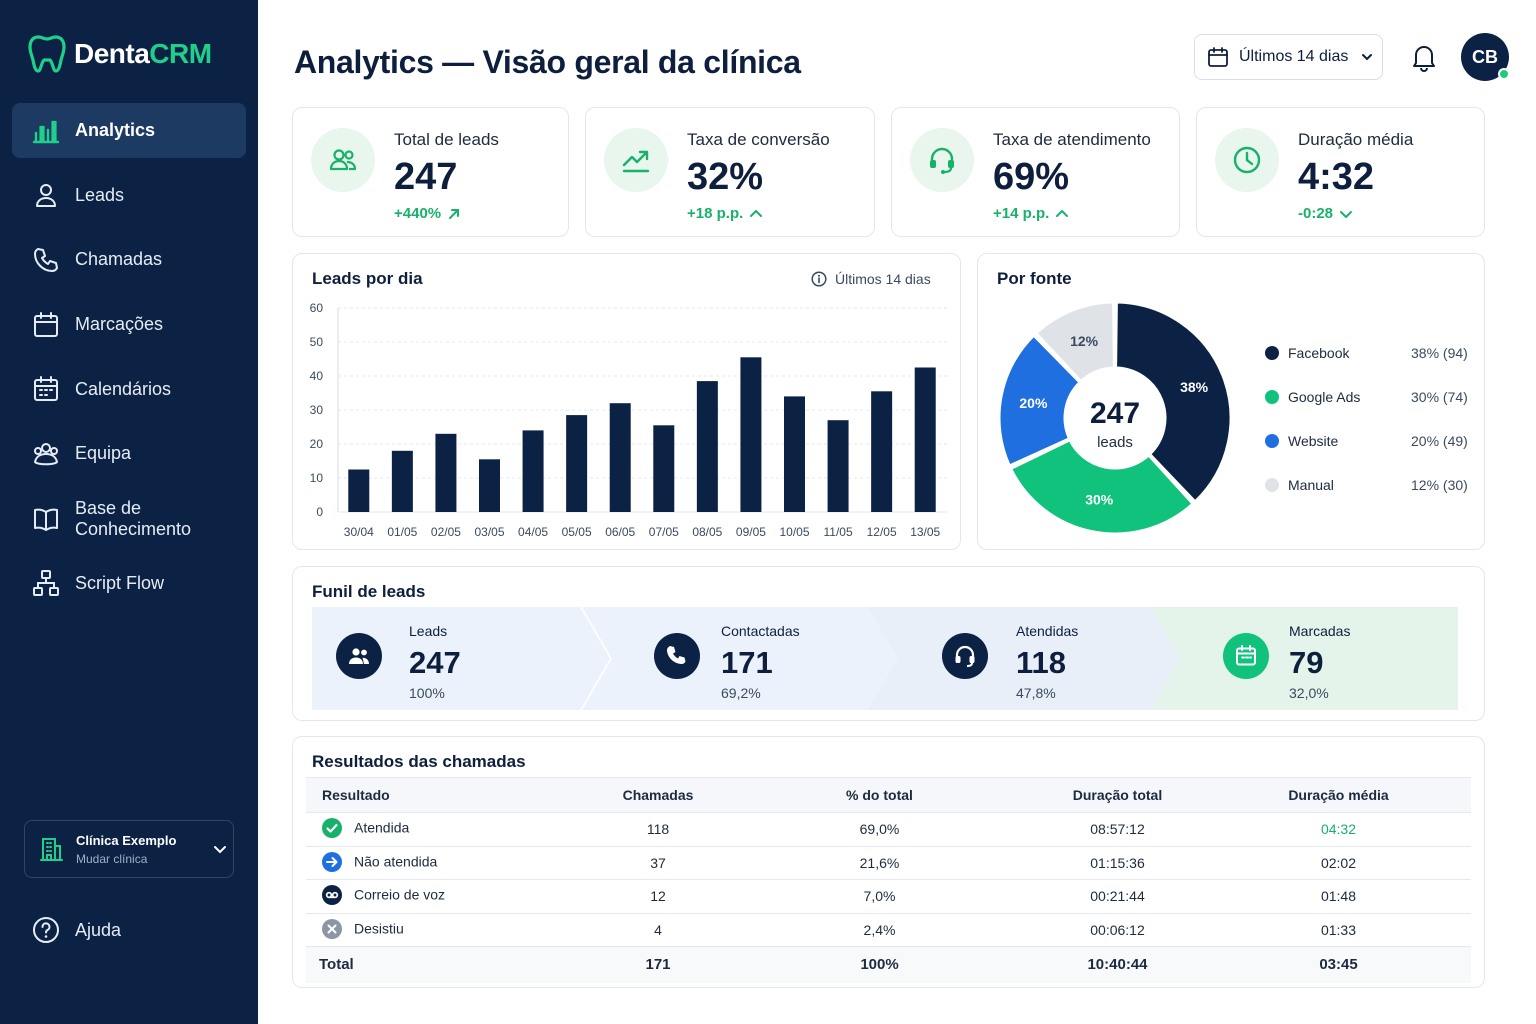 This screenshot has height=1024, width=1536. Describe the element at coordinates (1366, 441) in the screenshot. I see `legend-item: Website 20% (49)` at that location.